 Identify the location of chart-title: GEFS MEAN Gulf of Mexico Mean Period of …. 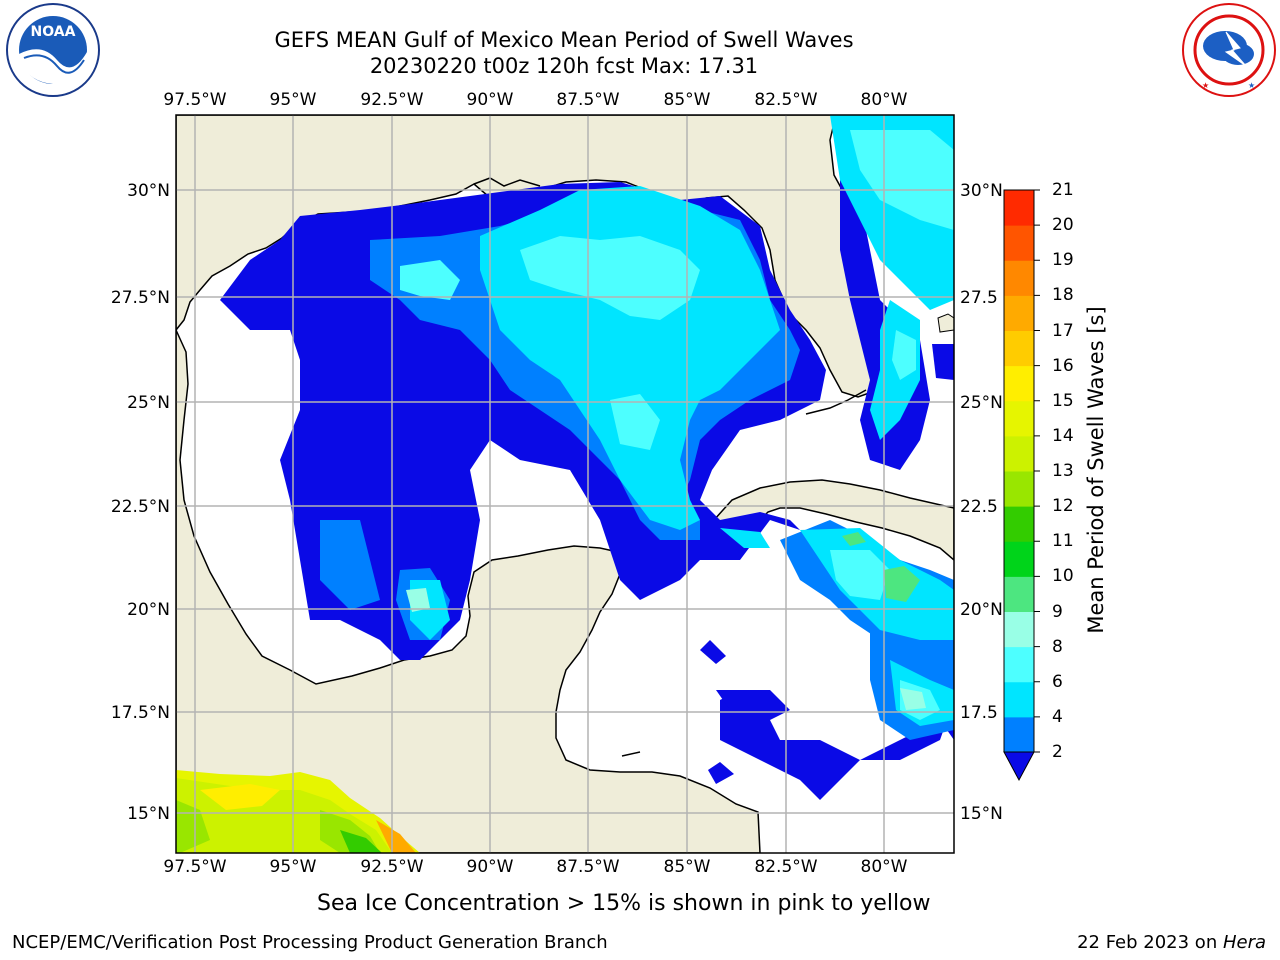
(564, 40).